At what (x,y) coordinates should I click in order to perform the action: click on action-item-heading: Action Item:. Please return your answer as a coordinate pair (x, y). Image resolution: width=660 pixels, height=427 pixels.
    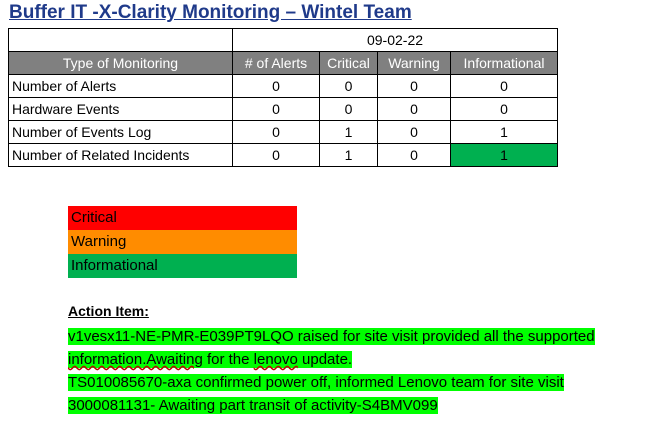
    Looking at the image, I should click on (108, 311).